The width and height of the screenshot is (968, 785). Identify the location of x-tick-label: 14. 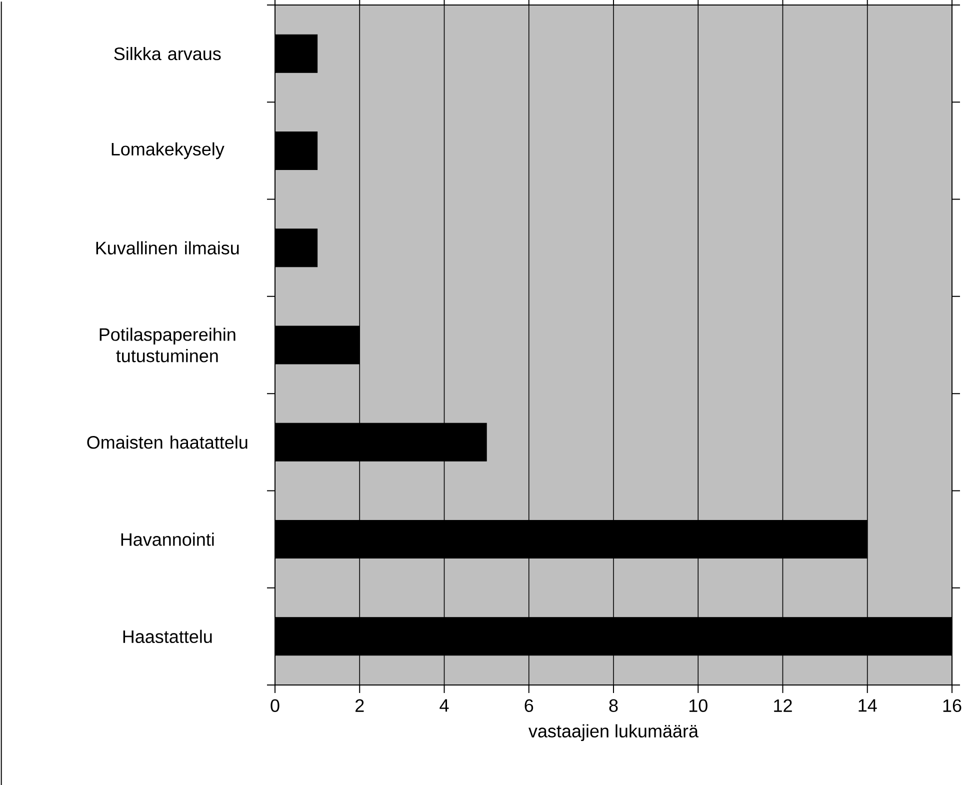
(867, 705).